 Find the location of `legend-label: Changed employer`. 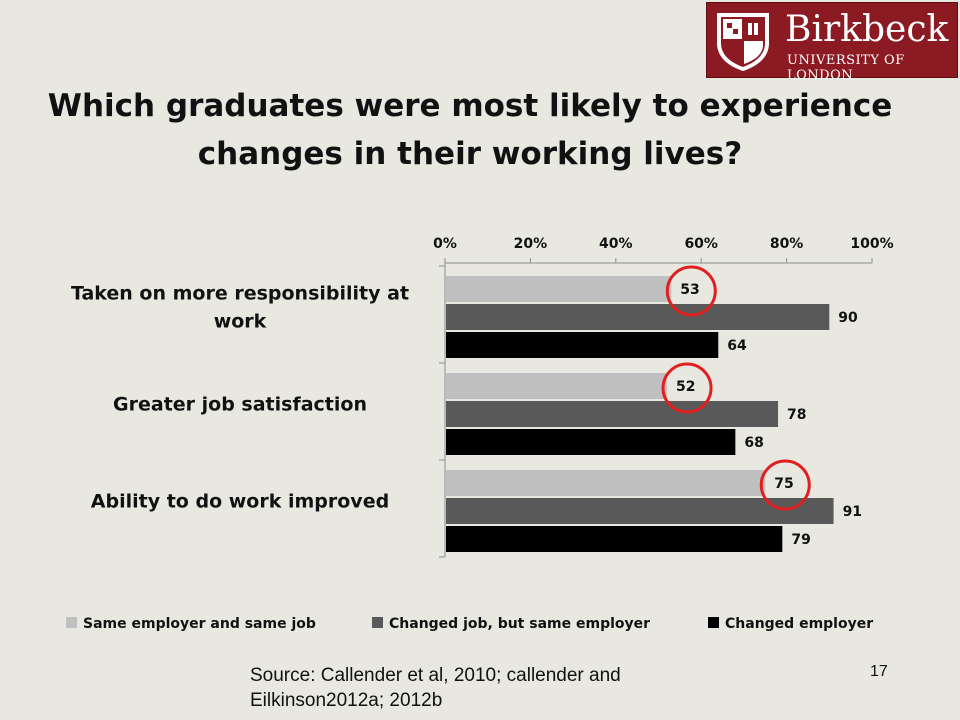

legend-label: Changed employer is located at coordinates (799, 624).